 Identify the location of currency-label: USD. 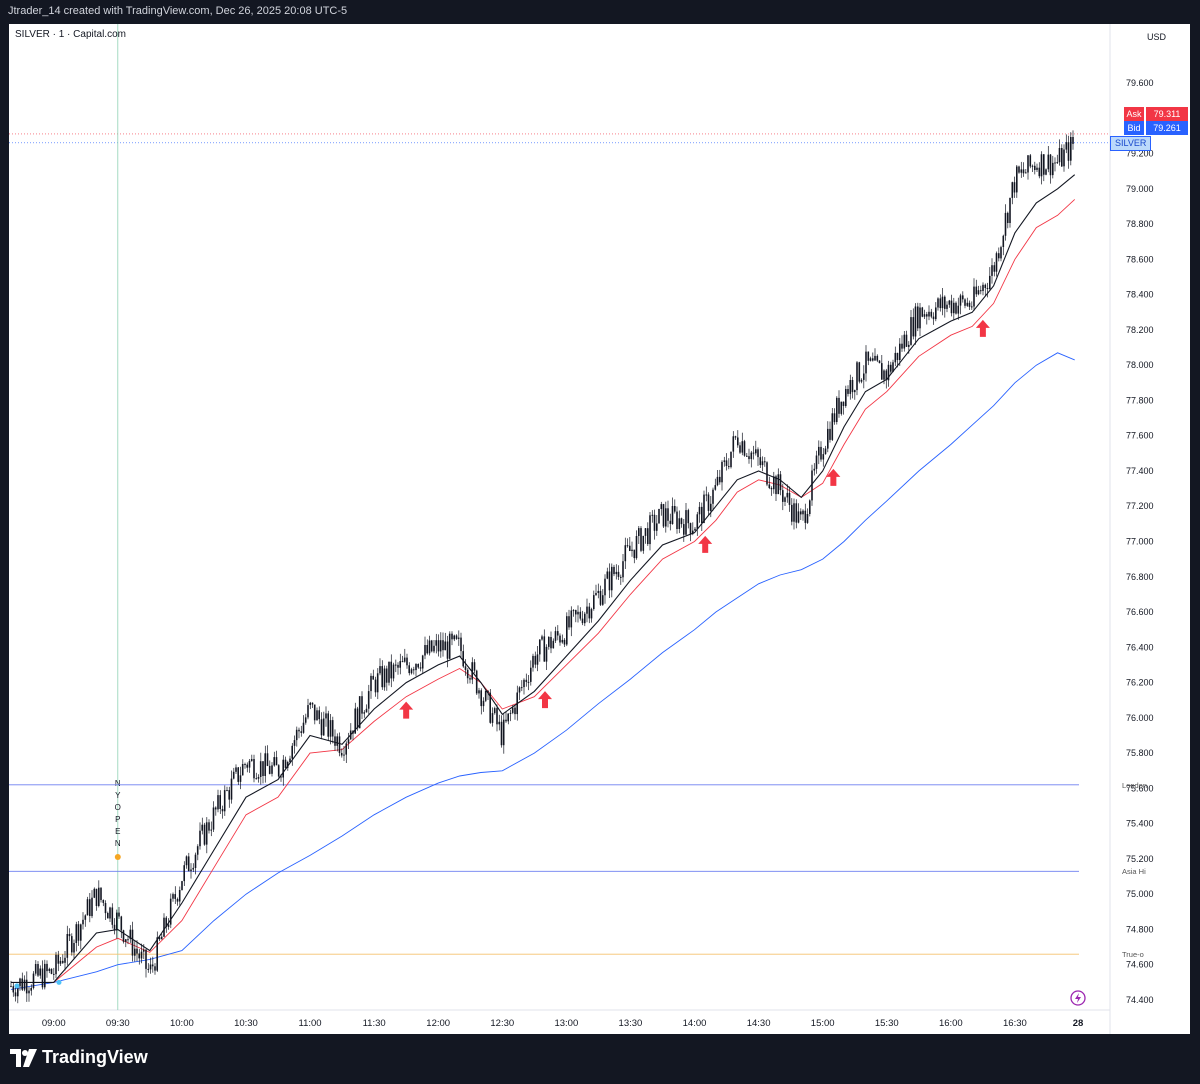
(1156, 37).